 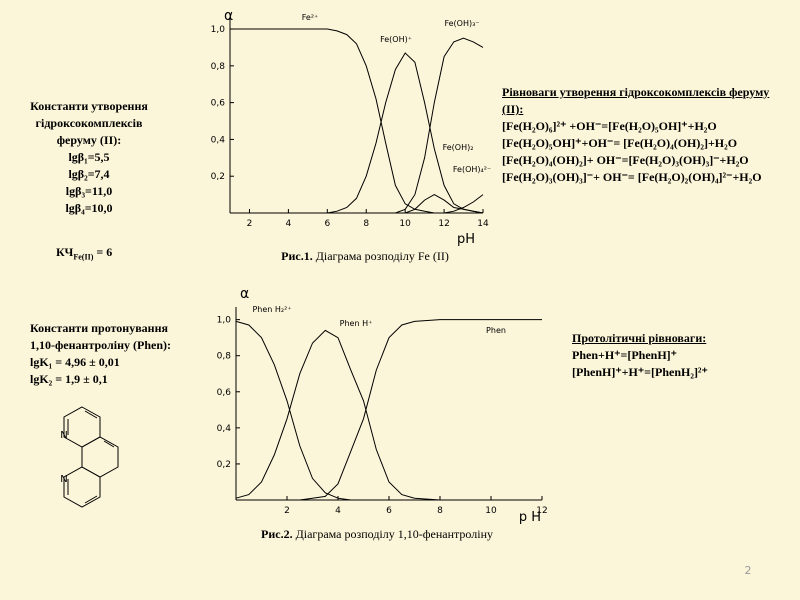 What do you see at coordinates (297, 256) in the screenshot?
I see `caption-number: Рис.1.` at bounding box center [297, 256].